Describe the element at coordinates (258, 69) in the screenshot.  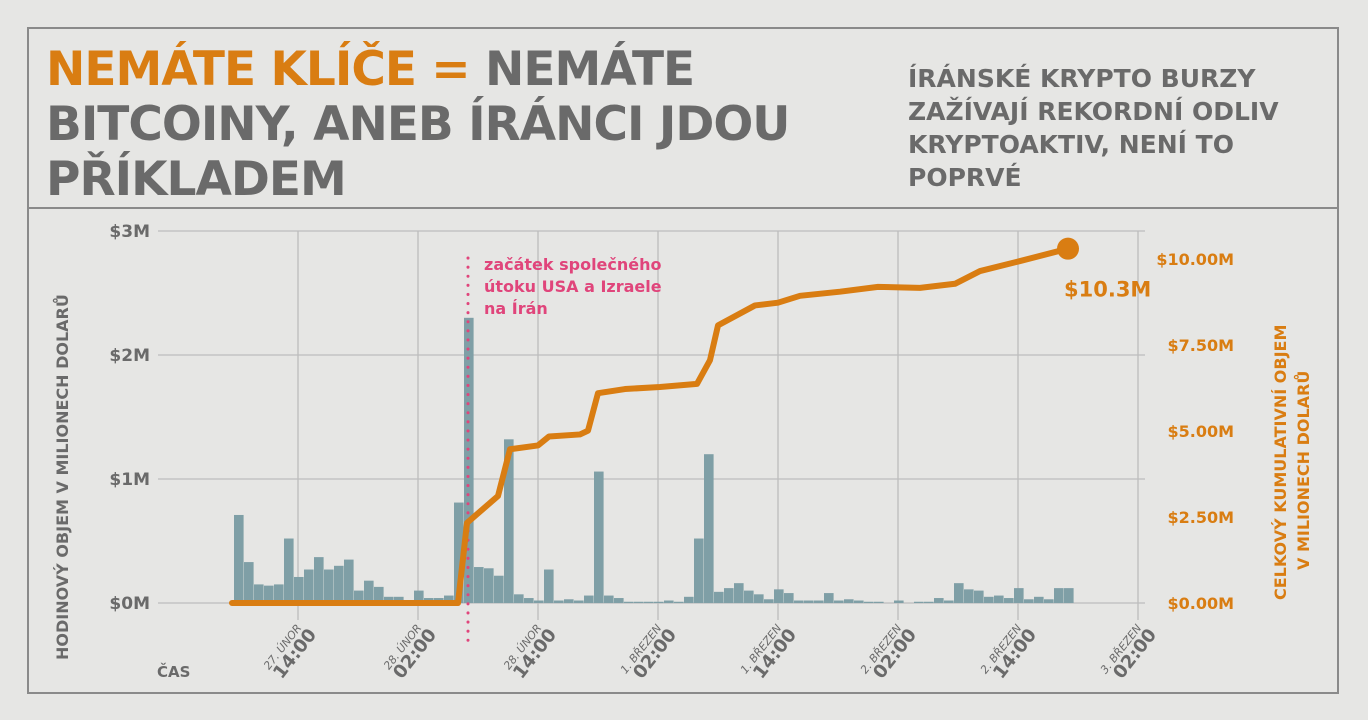
I see `title-accent: NEMÁTE KLÍČE =` at that location.